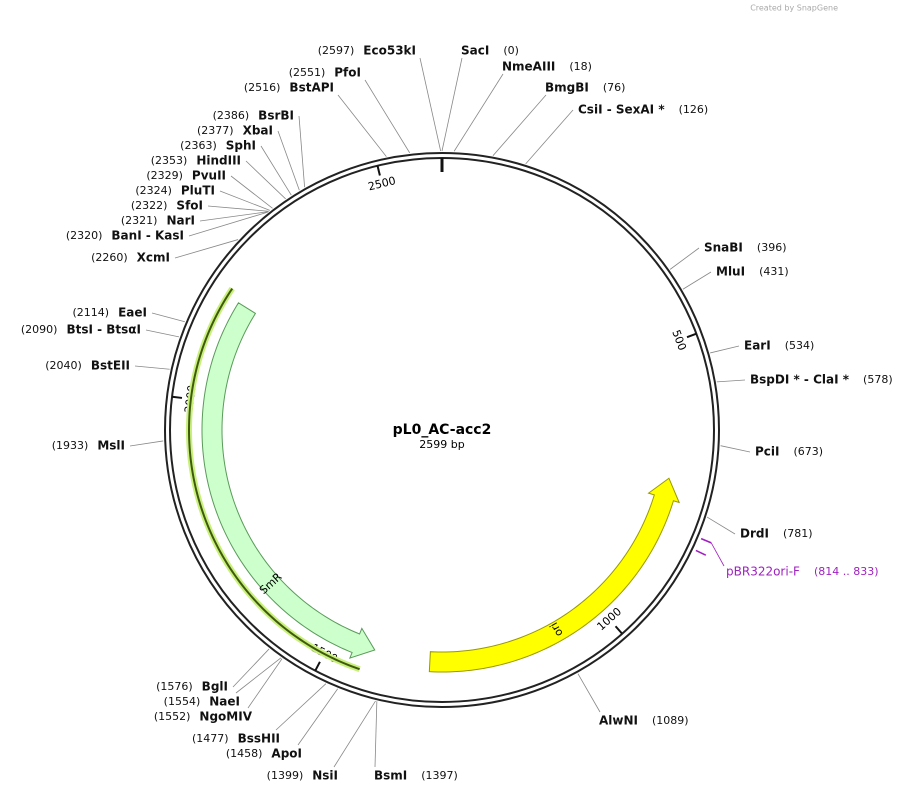 The image size is (899, 795). Describe the element at coordinates (554, 575) in the screenshot. I see `ori-arrow` at that location.